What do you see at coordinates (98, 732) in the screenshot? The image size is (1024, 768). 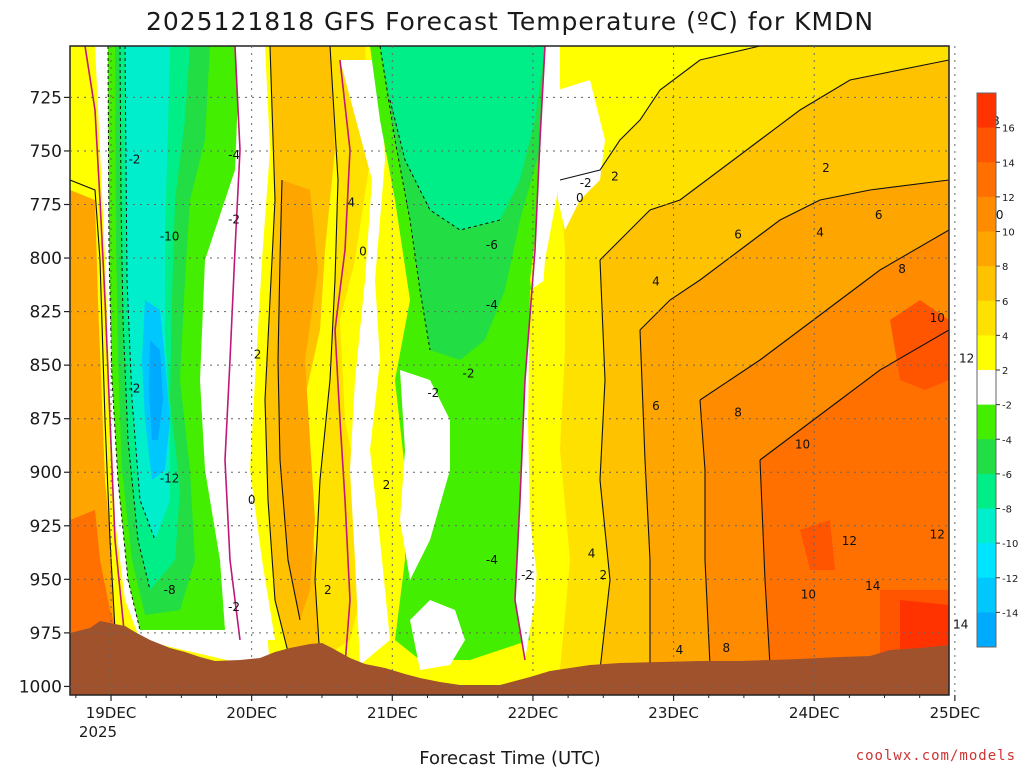 I see `x-year-label: 2025` at bounding box center [98, 732].